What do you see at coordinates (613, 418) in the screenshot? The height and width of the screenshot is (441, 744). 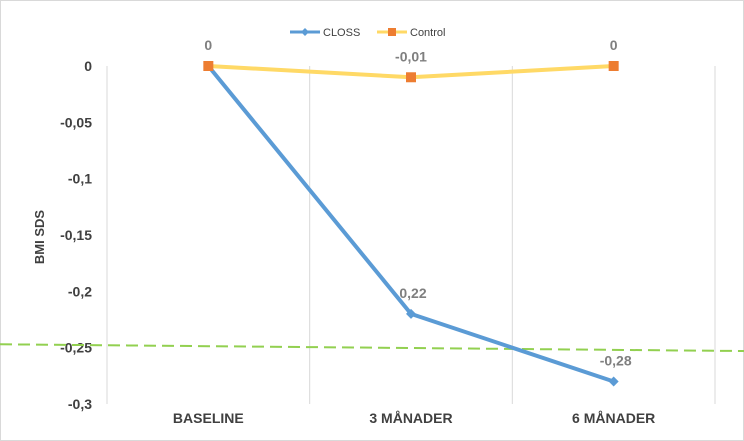 I see `x-tick-label: 6 MÅNADER` at bounding box center [613, 418].